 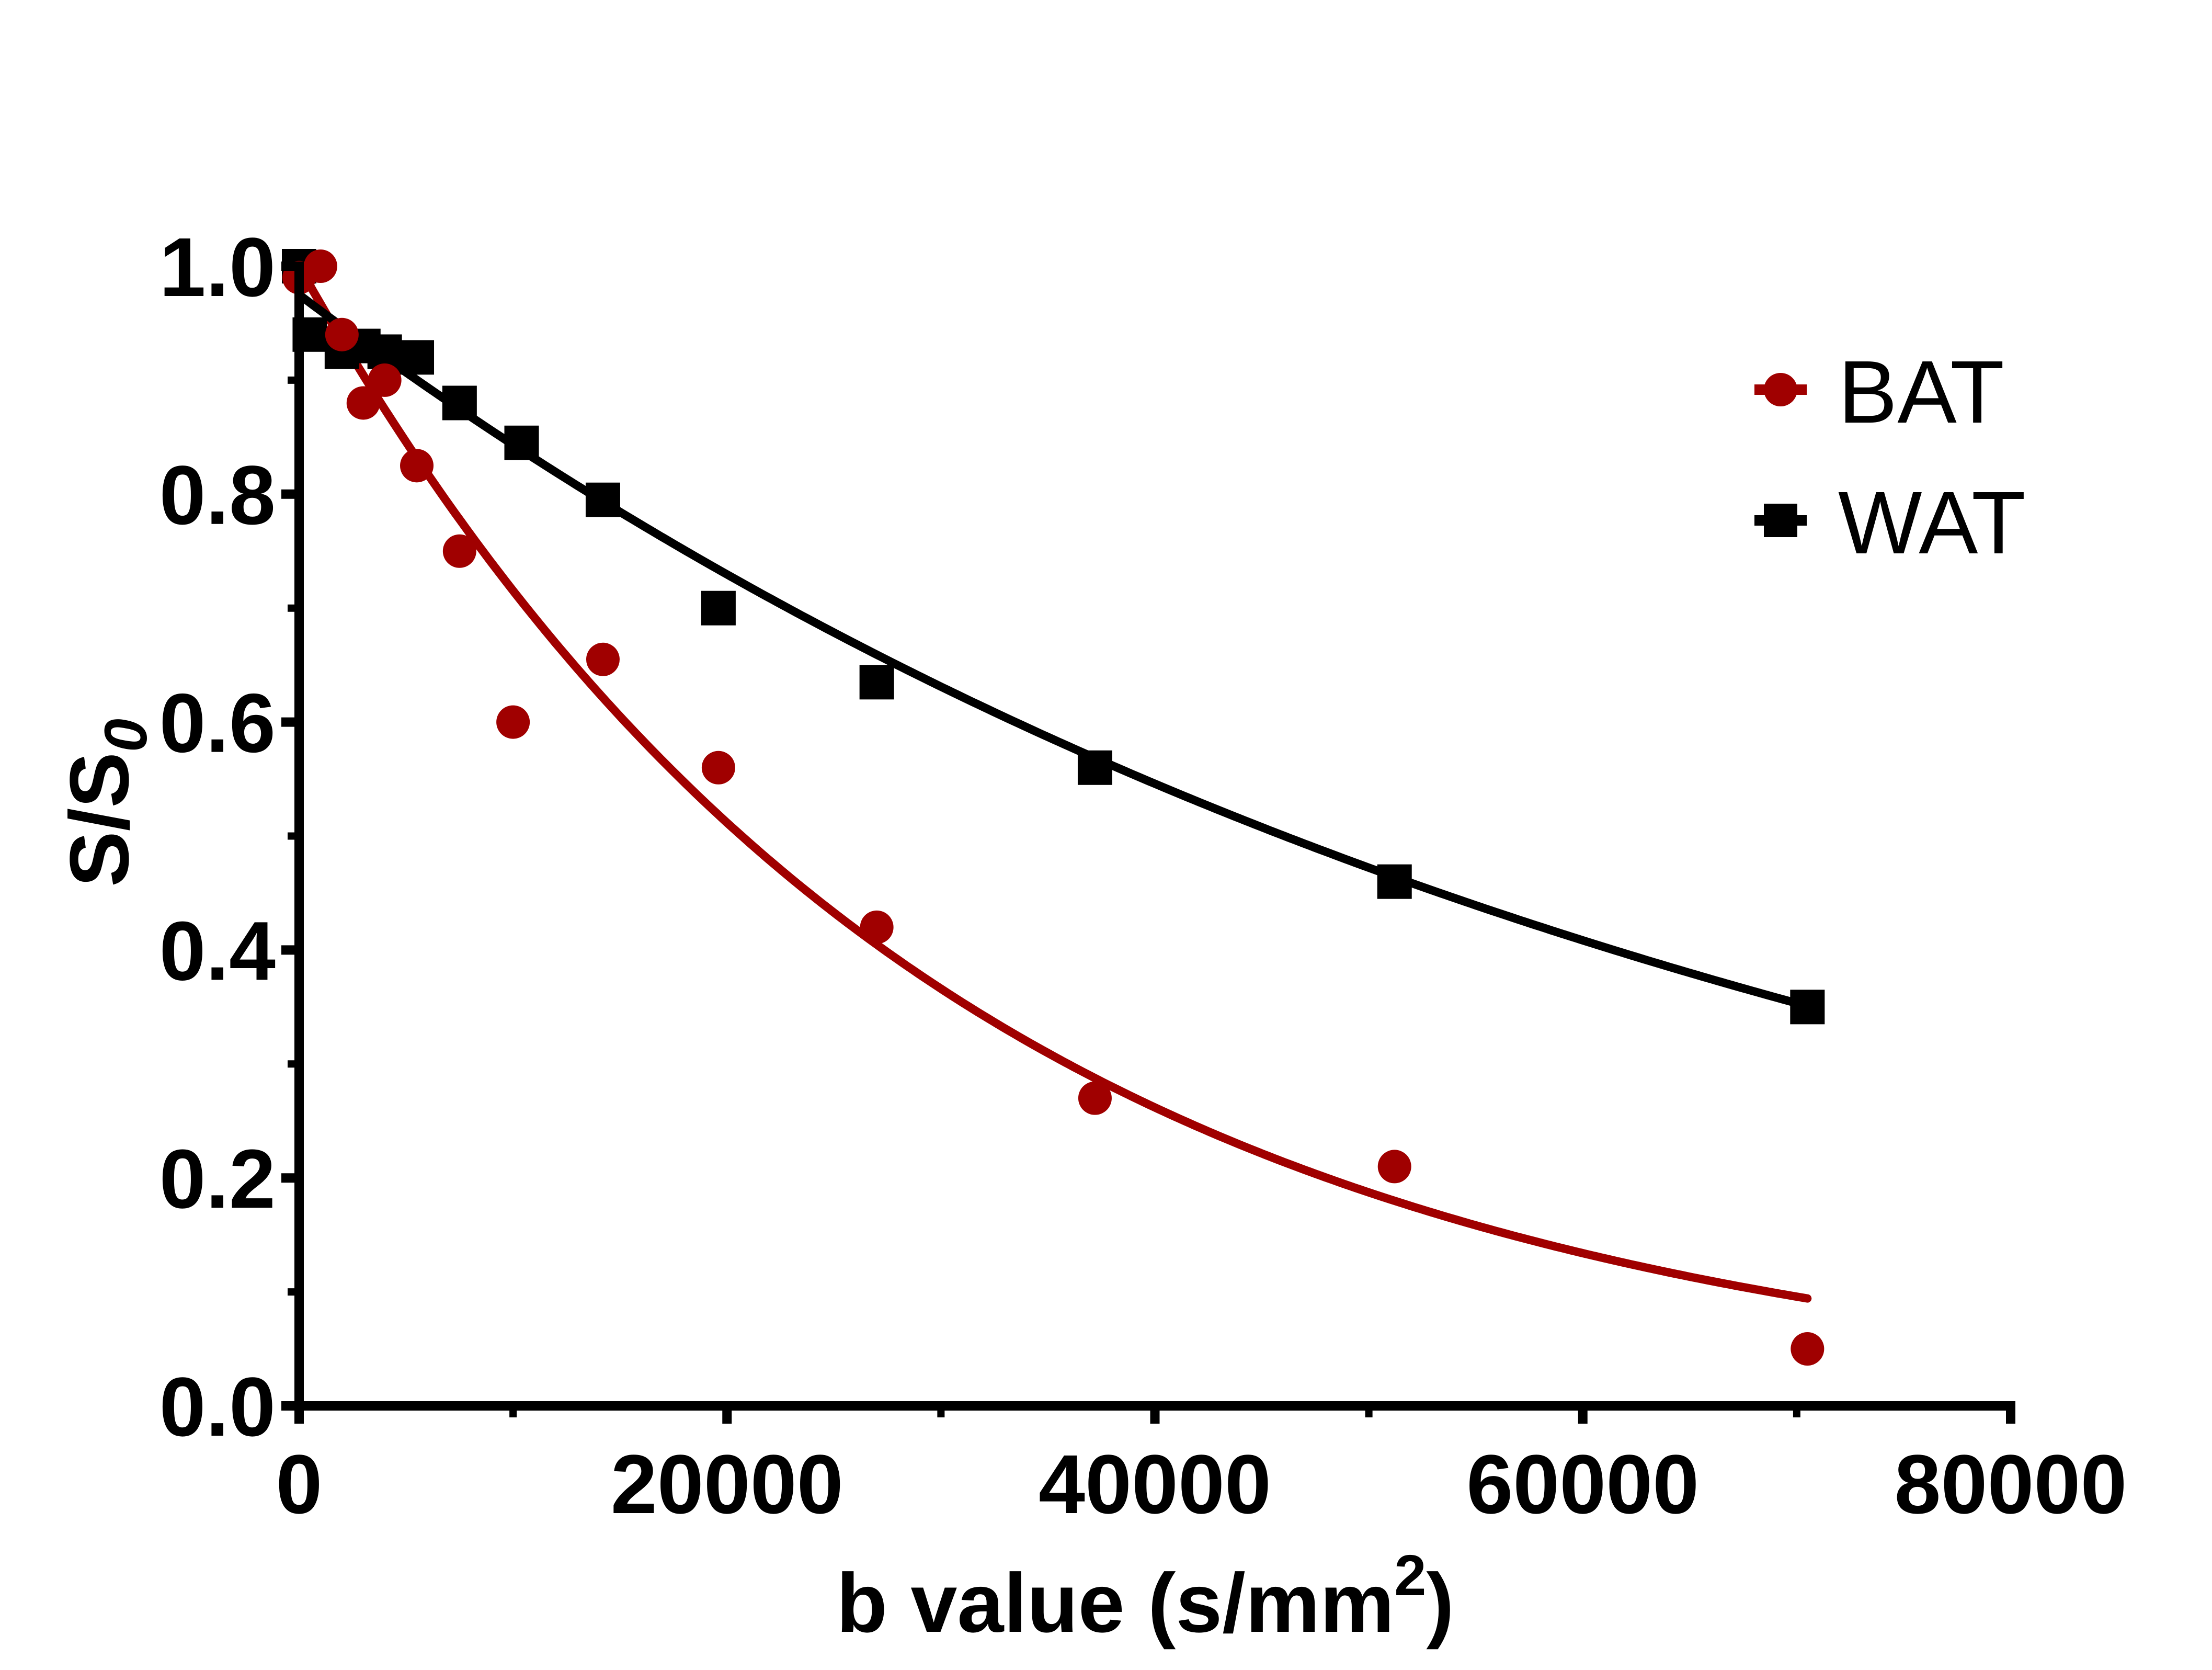 What do you see at coordinates (1440, 1603) in the screenshot?
I see `x-axis-title-close: )` at bounding box center [1440, 1603].